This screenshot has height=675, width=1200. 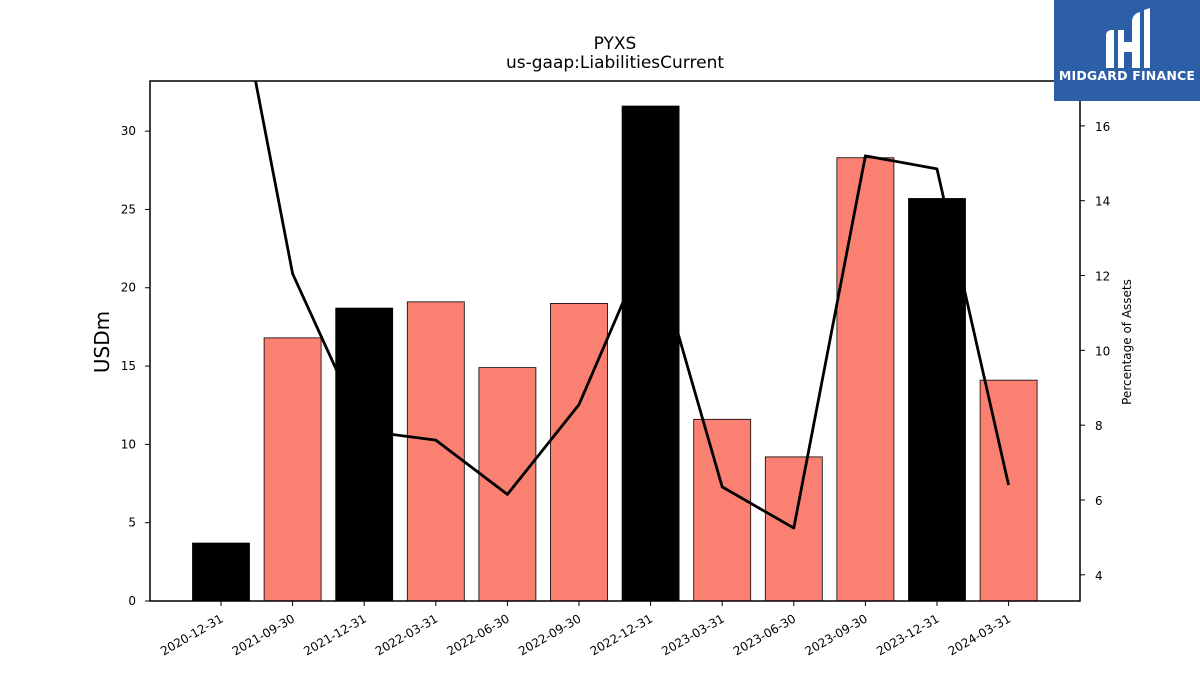 I want to click on x-tick-label: 2023-06-30, so click(x=764, y=634).